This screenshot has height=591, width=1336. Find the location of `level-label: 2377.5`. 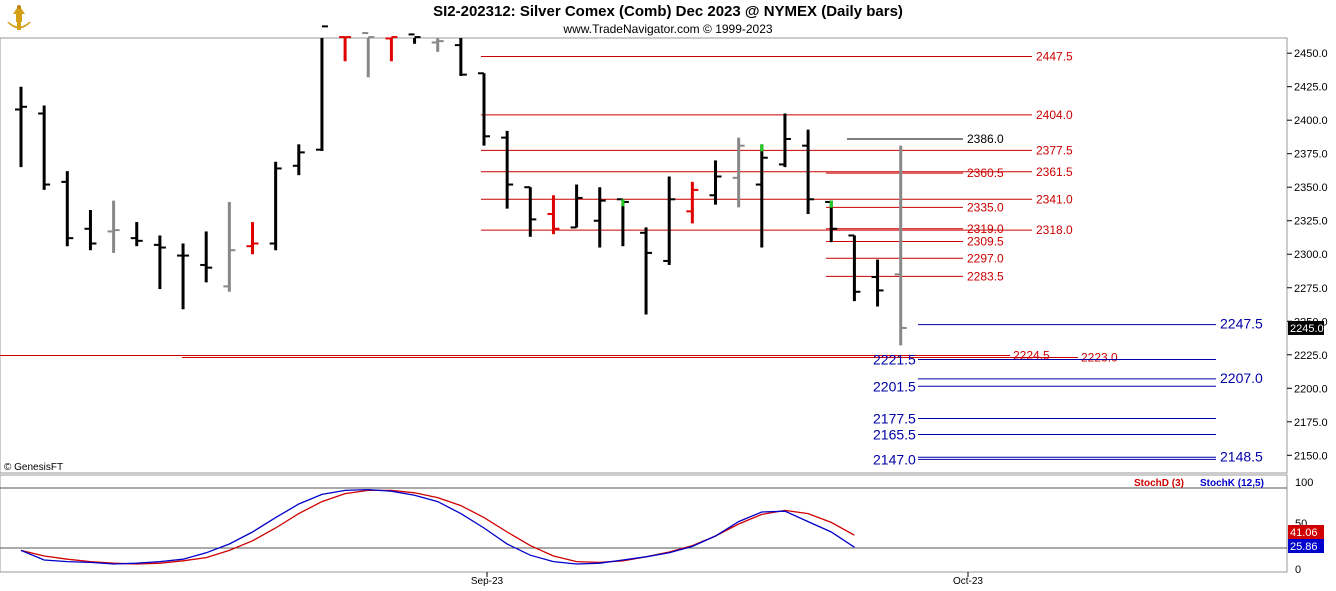

level-label: 2377.5 is located at coordinates (1054, 150).